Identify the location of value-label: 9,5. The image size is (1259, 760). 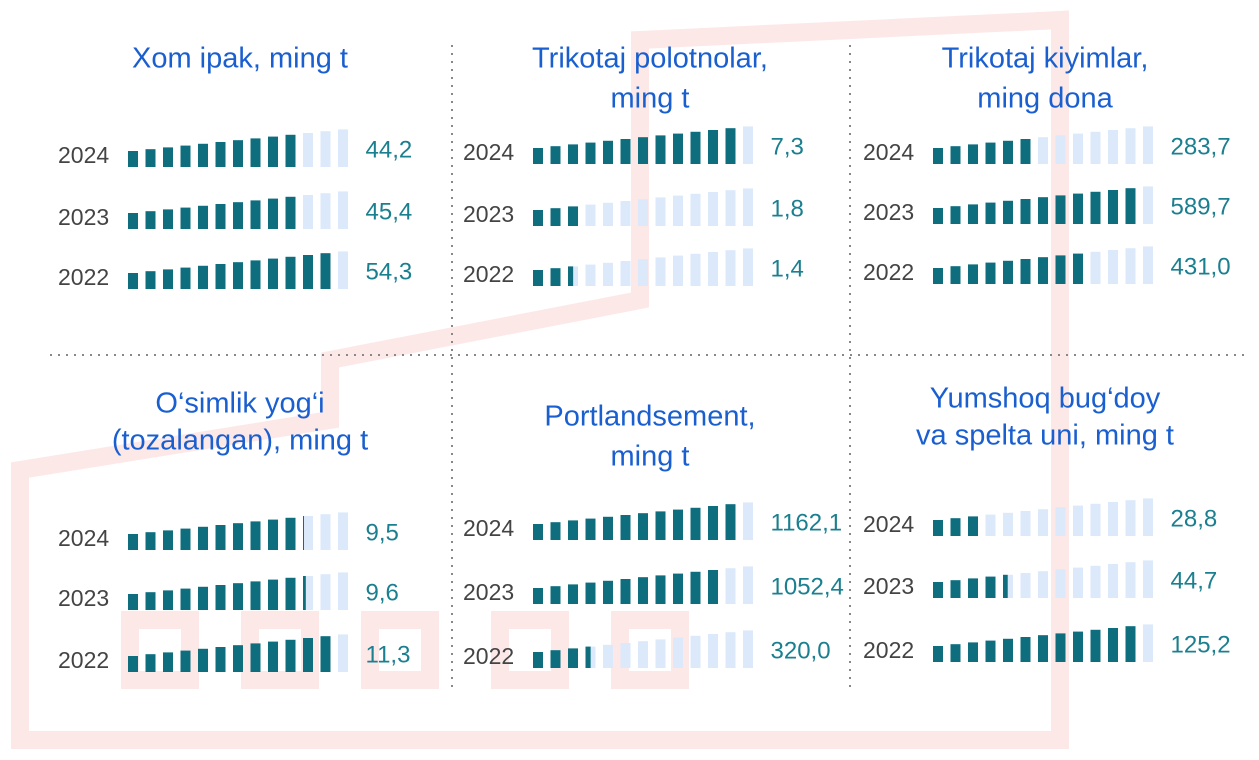
(382, 532).